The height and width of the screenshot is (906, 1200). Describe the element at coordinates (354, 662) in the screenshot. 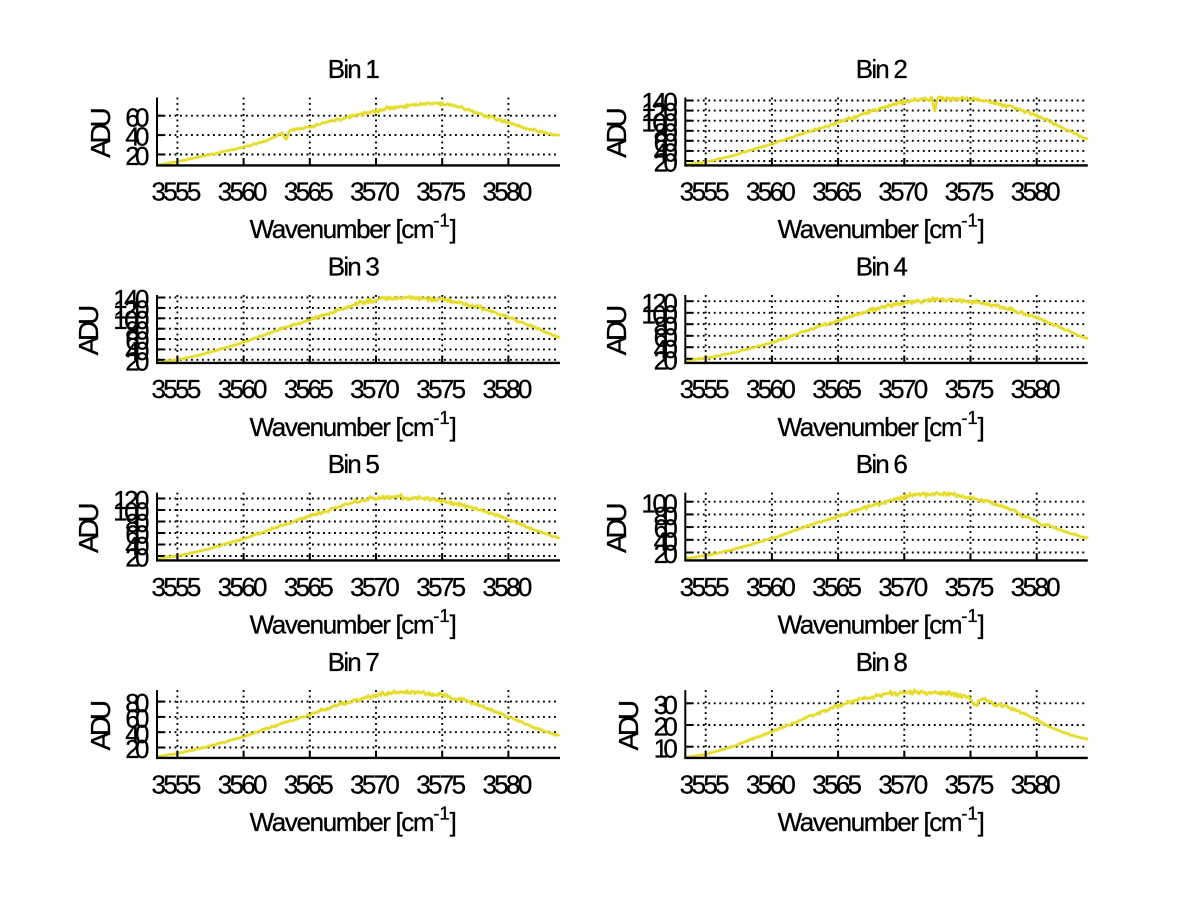

I see `svg-text: Bin 7` at that location.